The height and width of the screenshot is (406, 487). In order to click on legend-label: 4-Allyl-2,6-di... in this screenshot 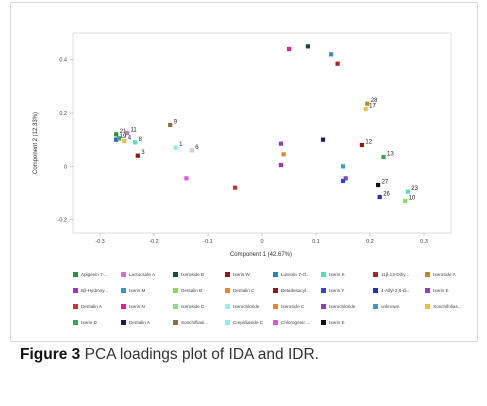, I will do `click(395, 290)`.